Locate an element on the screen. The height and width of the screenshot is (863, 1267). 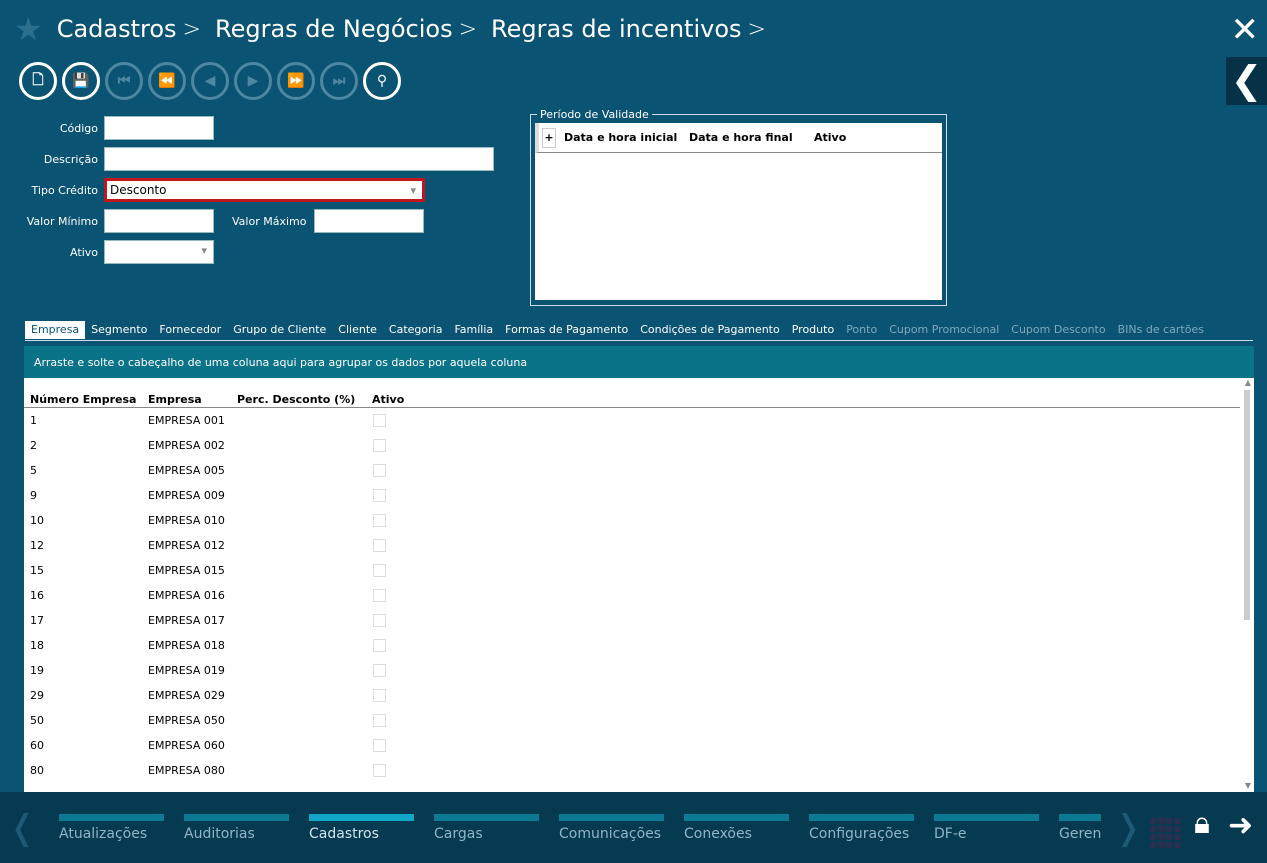
table-row: 5 EMPRESA 005 is located at coordinates (632, 476).